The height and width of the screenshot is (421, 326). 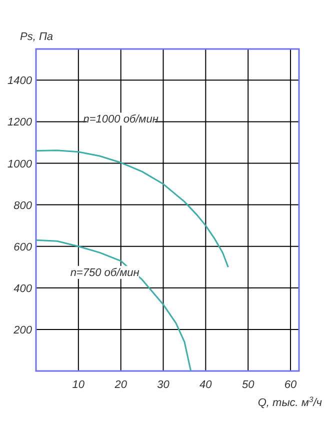 What do you see at coordinates (23, 247) in the screenshot?
I see `y-tick-label: 600` at bounding box center [23, 247].